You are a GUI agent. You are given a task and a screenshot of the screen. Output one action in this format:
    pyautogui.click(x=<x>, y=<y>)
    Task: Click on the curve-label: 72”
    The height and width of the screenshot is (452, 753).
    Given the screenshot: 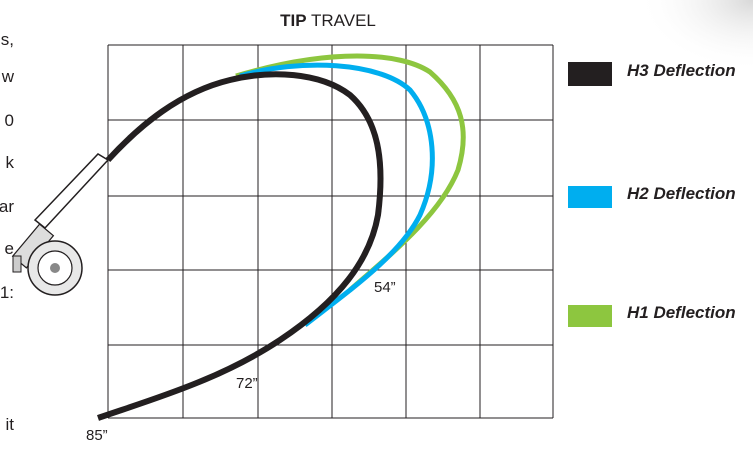 What is the action you would take?
    pyautogui.click(x=247, y=383)
    